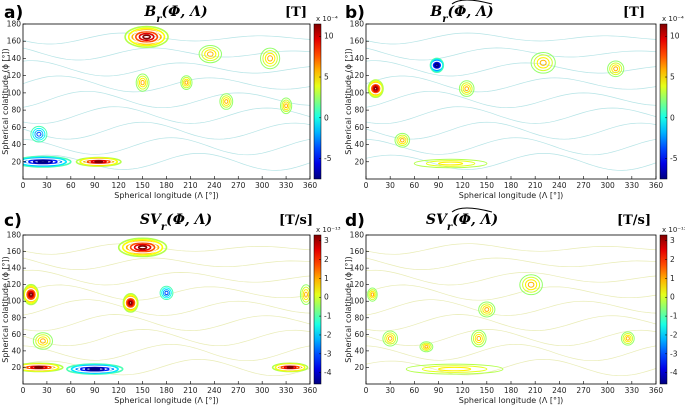 This screenshot has height=408, width=685. Describe the element at coordinates (357, 24) in the screenshot. I see `y-tick-label: 180` at that location.